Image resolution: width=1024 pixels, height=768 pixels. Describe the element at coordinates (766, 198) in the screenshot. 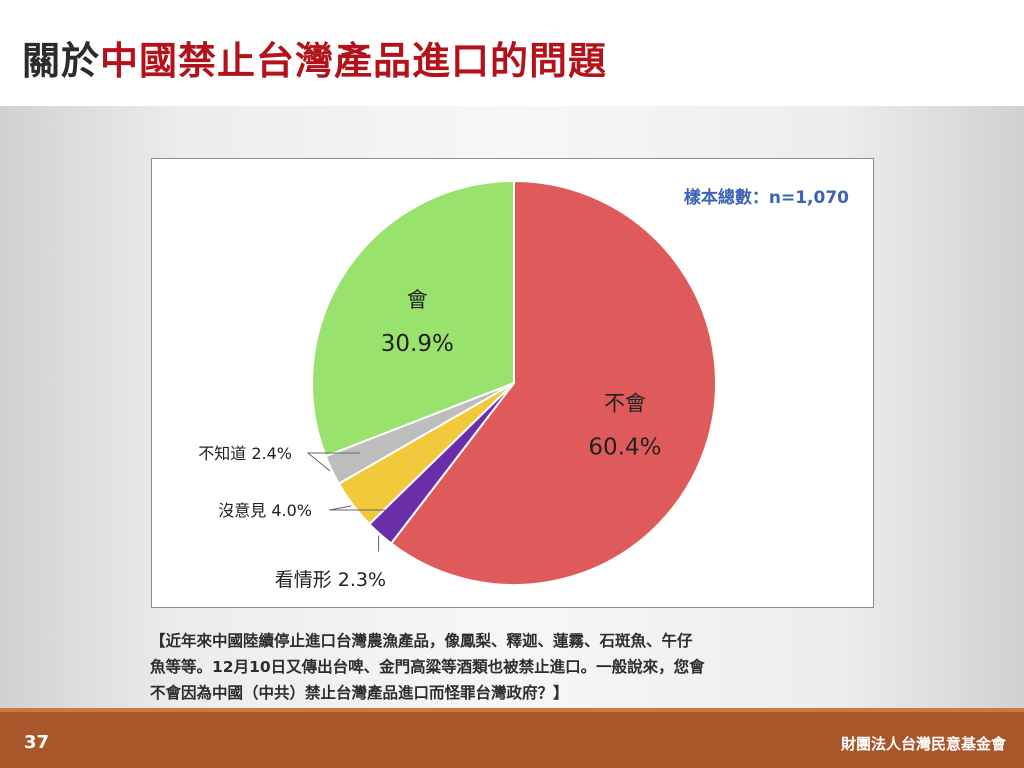

I see `sample-size: 樣本總數：n=1,070` at that location.